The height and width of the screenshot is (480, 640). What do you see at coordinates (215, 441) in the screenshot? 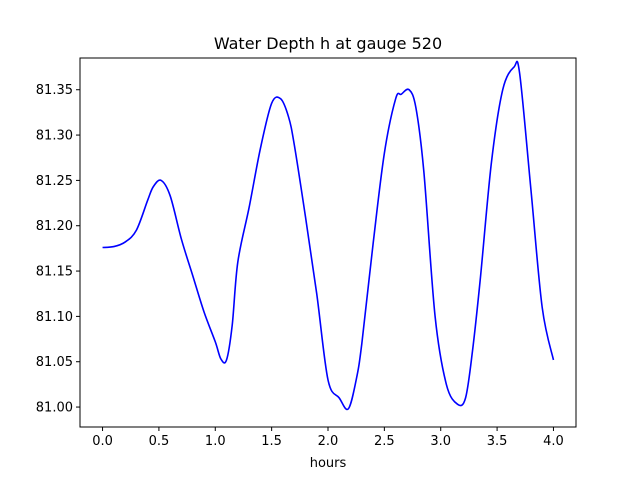
I see `x-tick-label: 1.0` at bounding box center [215, 441].